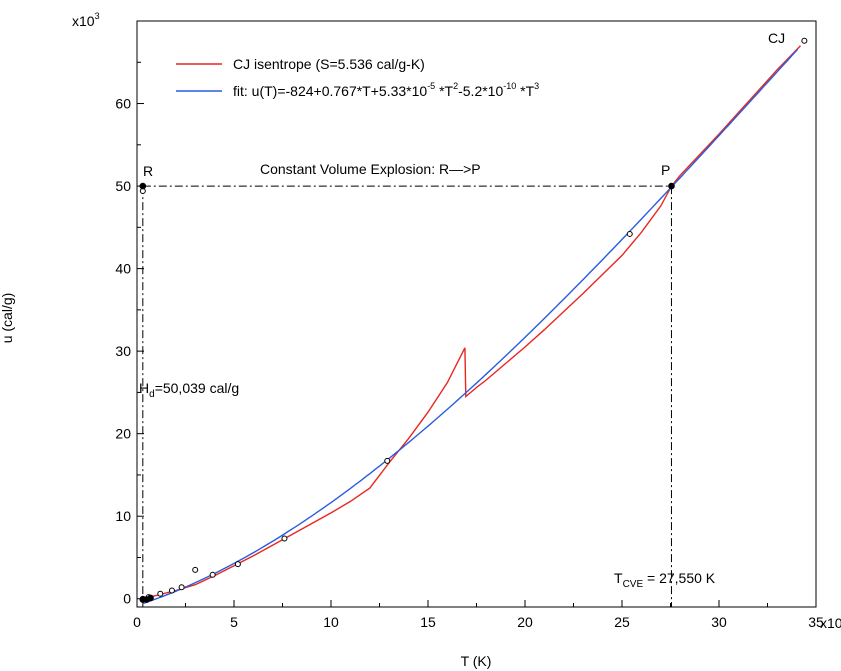 This screenshot has height=671, width=841. I want to click on x-tick-label: 25, so click(622, 622).